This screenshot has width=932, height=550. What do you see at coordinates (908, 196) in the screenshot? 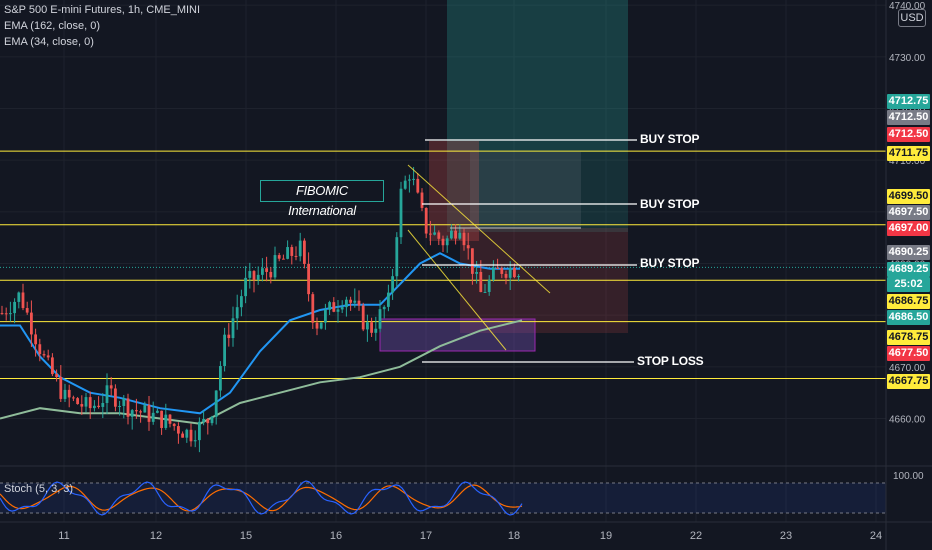
I see `price-tag: 4699.50` at bounding box center [908, 196].